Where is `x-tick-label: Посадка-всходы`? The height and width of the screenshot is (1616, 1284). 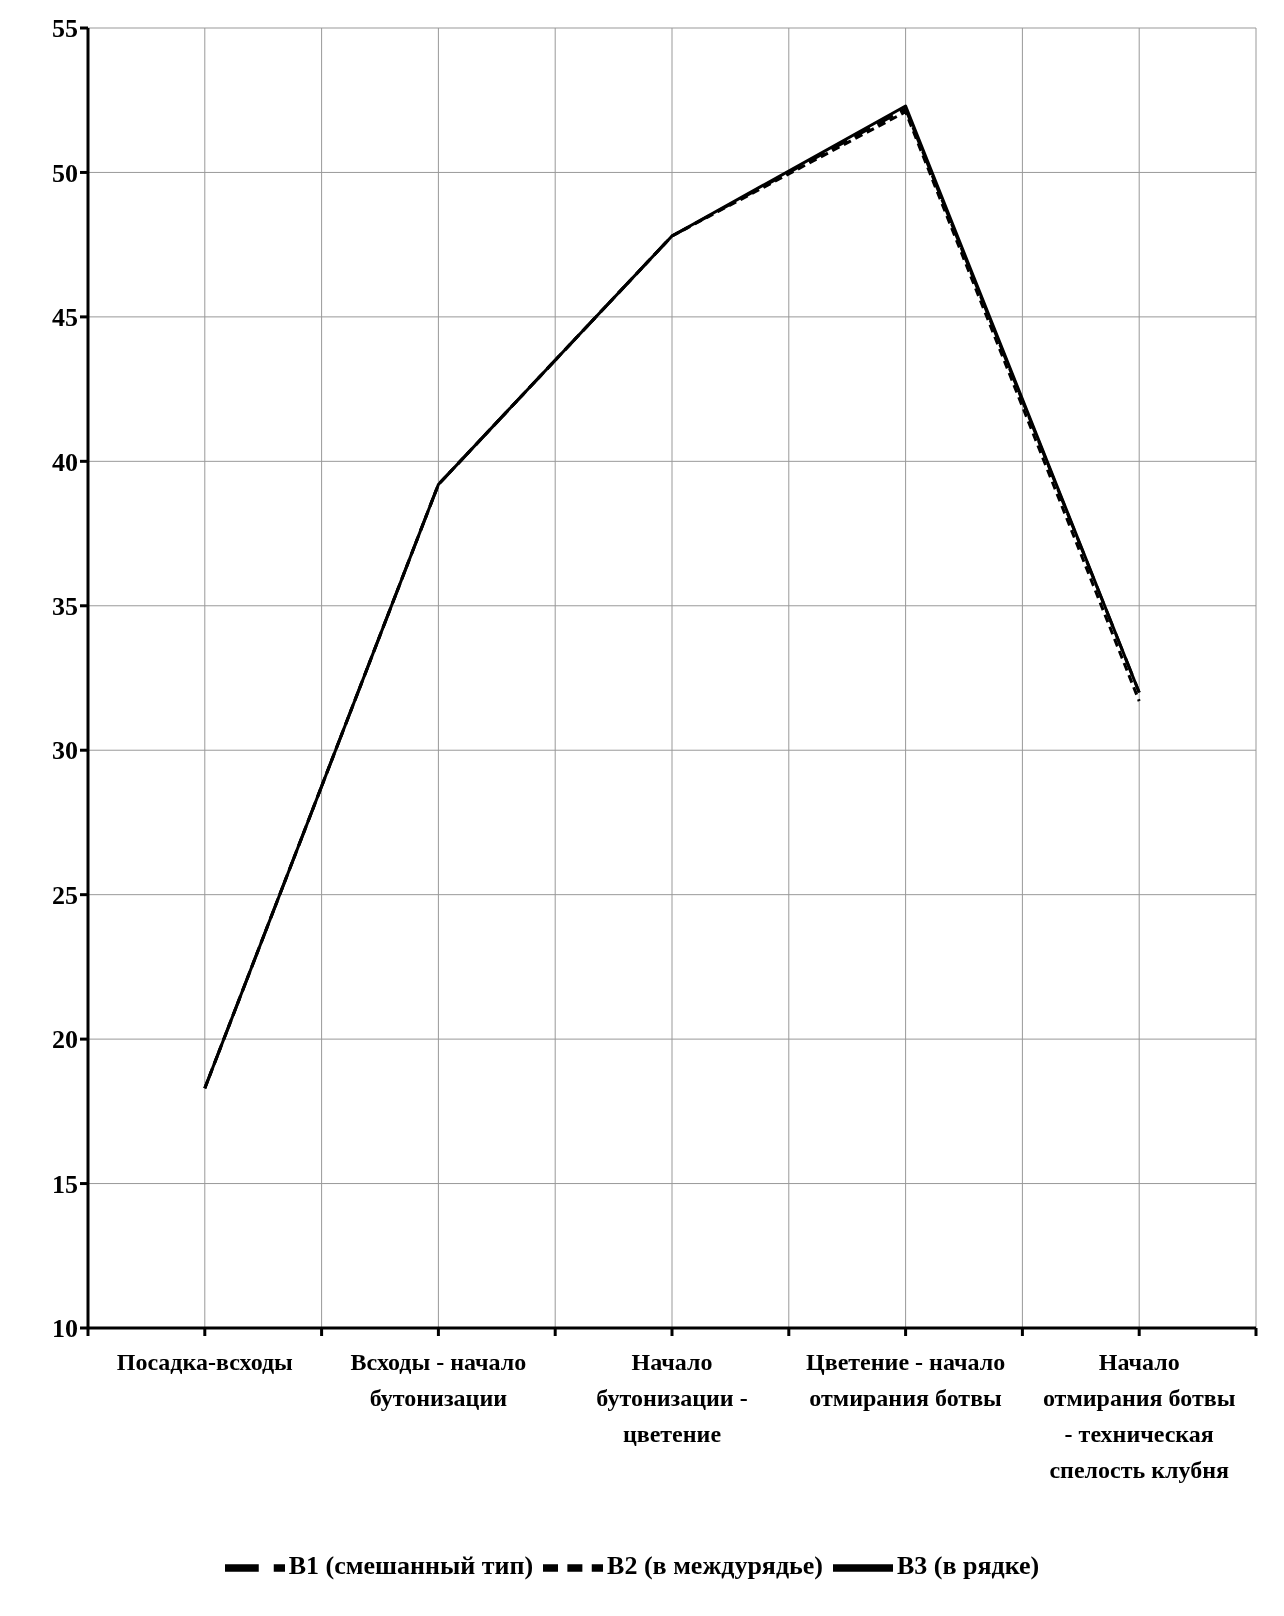 x-tick-label: Посадка-всходы is located at coordinates (205, 1362).